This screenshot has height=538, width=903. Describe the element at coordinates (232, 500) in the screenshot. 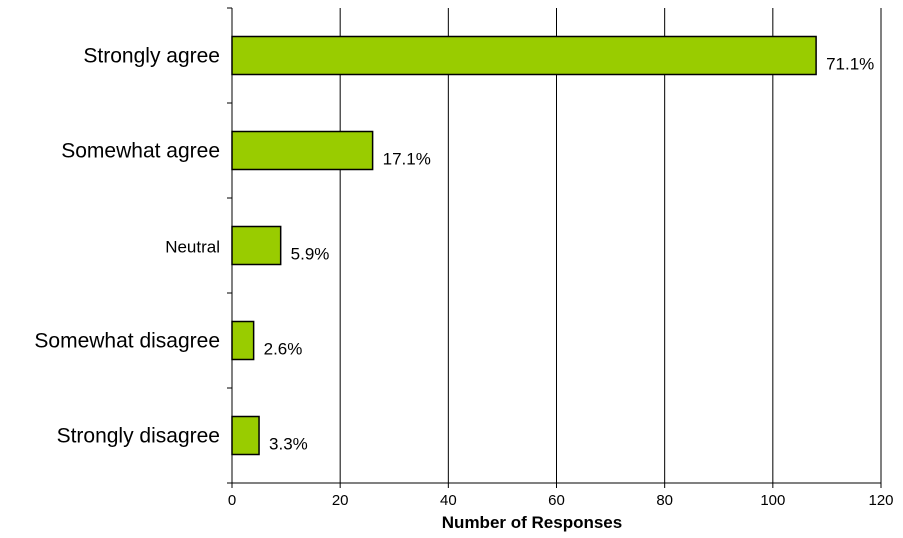

I see `x-tick-label: 0` at that location.